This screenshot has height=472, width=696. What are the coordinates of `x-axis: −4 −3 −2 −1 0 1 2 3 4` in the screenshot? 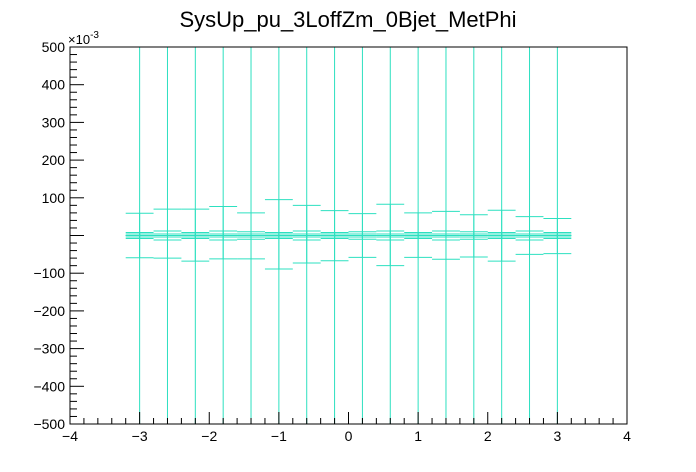 It's located at (346, 428).